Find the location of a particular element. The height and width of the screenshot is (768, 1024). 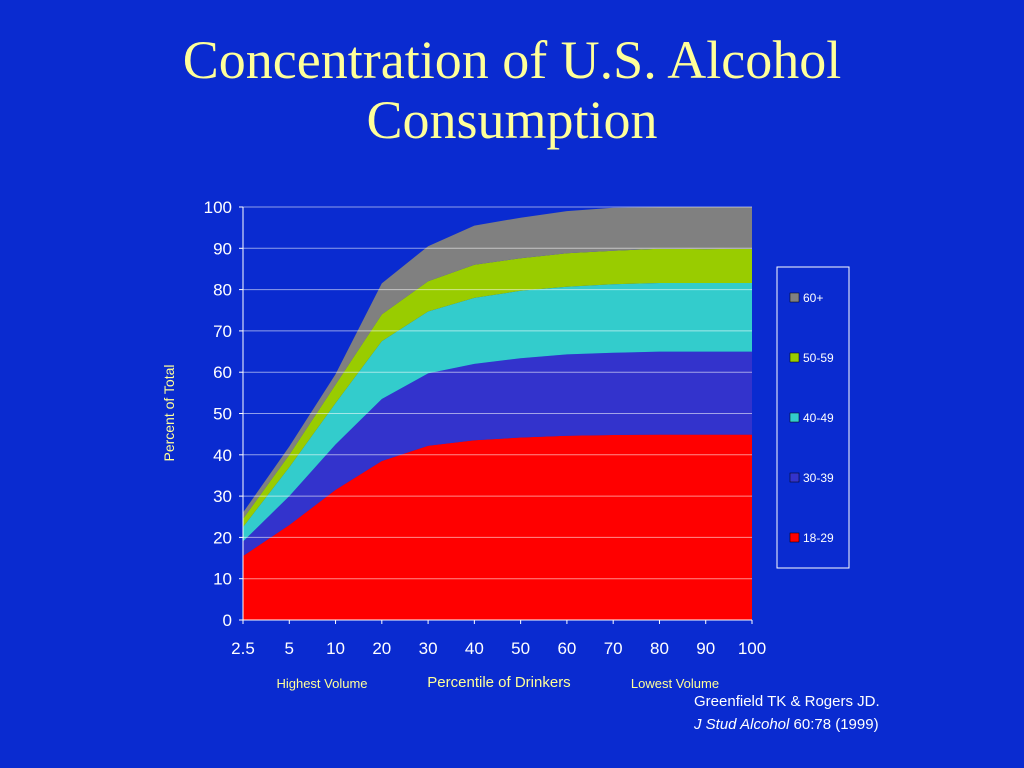

y-tick-label: 30 is located at coordinates (222, 496).